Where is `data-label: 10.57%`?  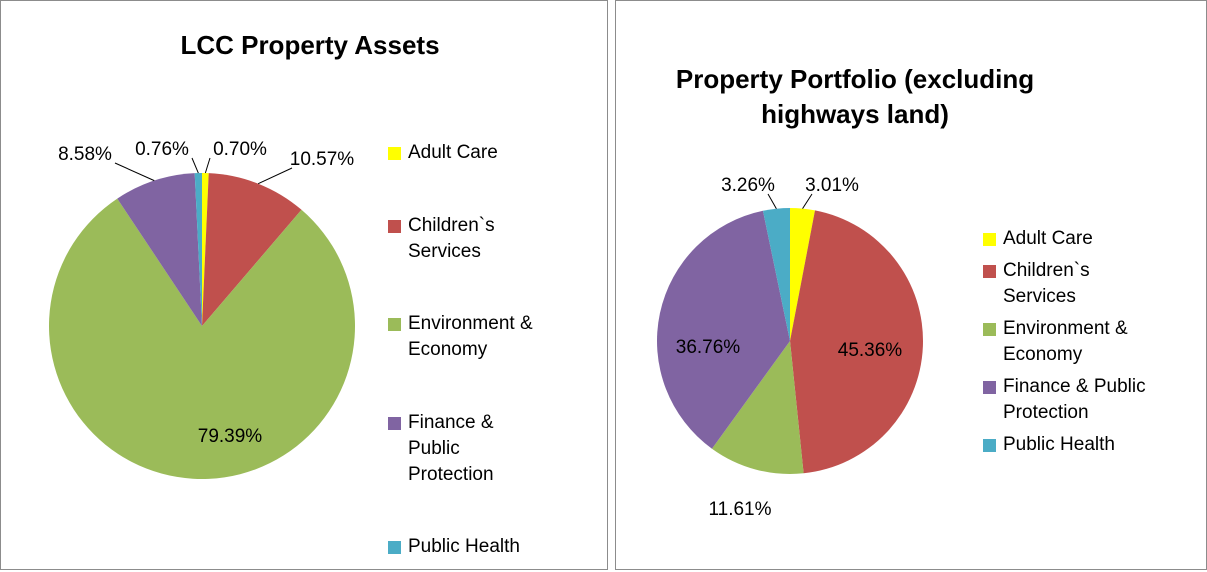 data-label: 10.57% is located at coordinates (322, 159).